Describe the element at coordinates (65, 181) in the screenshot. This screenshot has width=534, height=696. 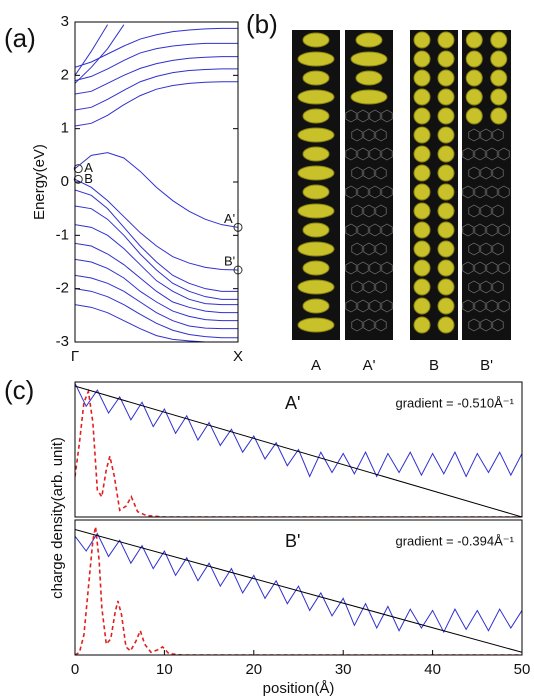
I see `y-tick-label: 0` at that location.